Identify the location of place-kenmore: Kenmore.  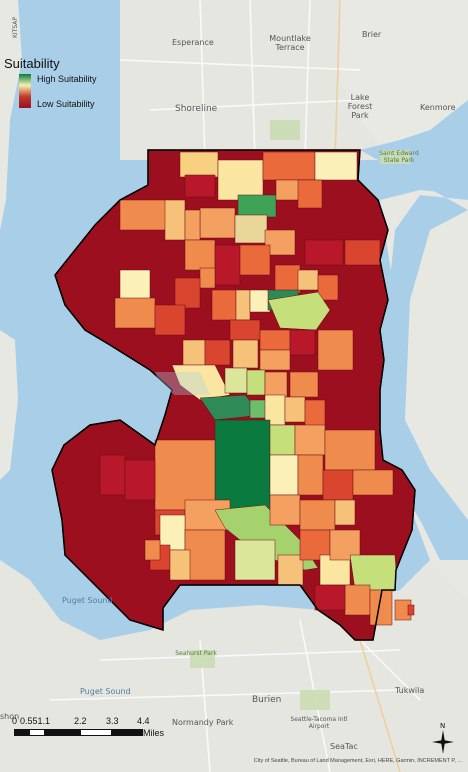
(438, 107).